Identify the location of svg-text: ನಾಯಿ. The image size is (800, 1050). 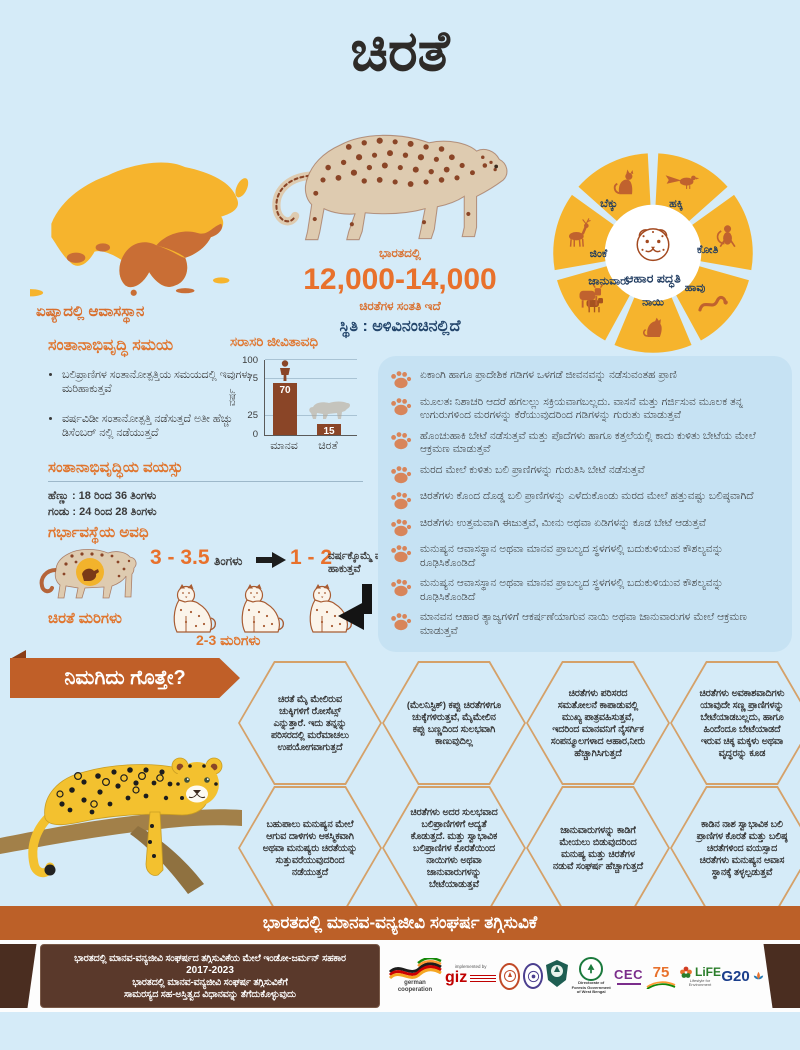
(653, 303).